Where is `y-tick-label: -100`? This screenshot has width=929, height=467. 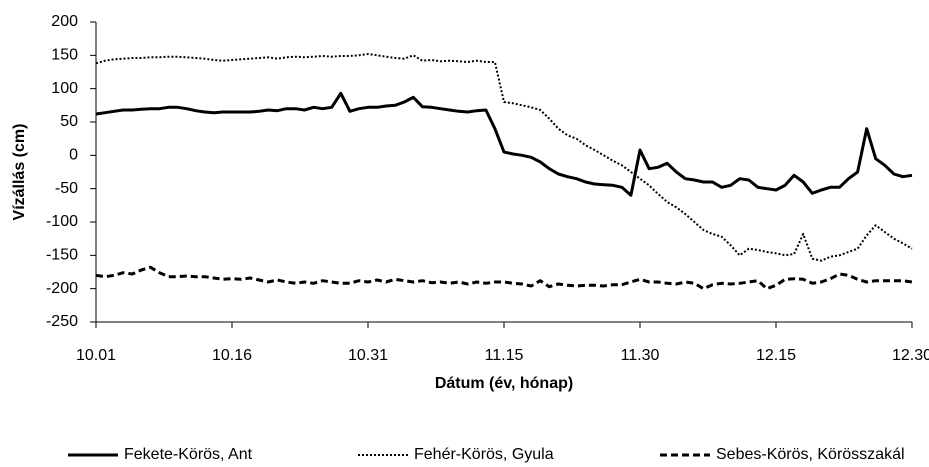
y-tick-label: -100 is located at coordinates (62, 221).